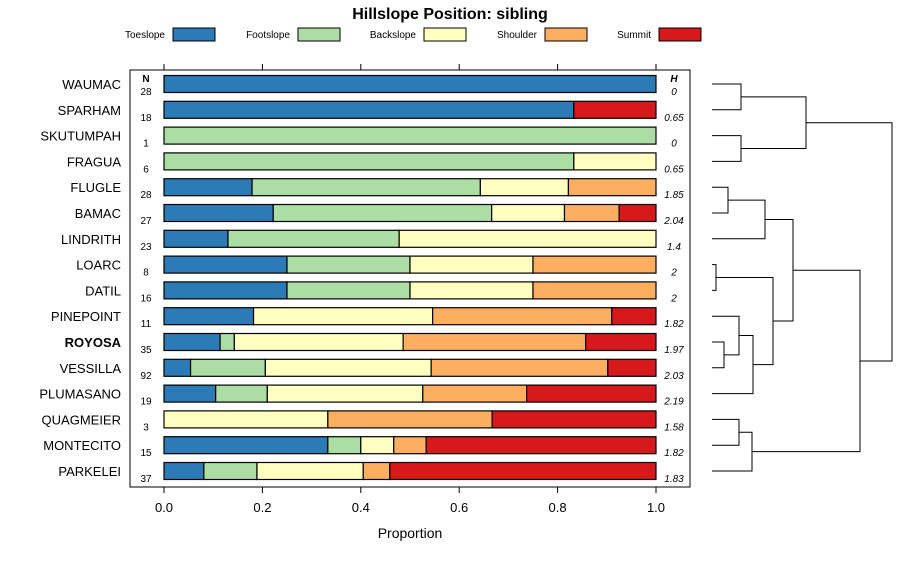 This screenshot has width=900, height=565. What do you see at coordinates (410, 367) in the screenshot?
I see `bar-row-vessilla` at bounding box center [410, 367].